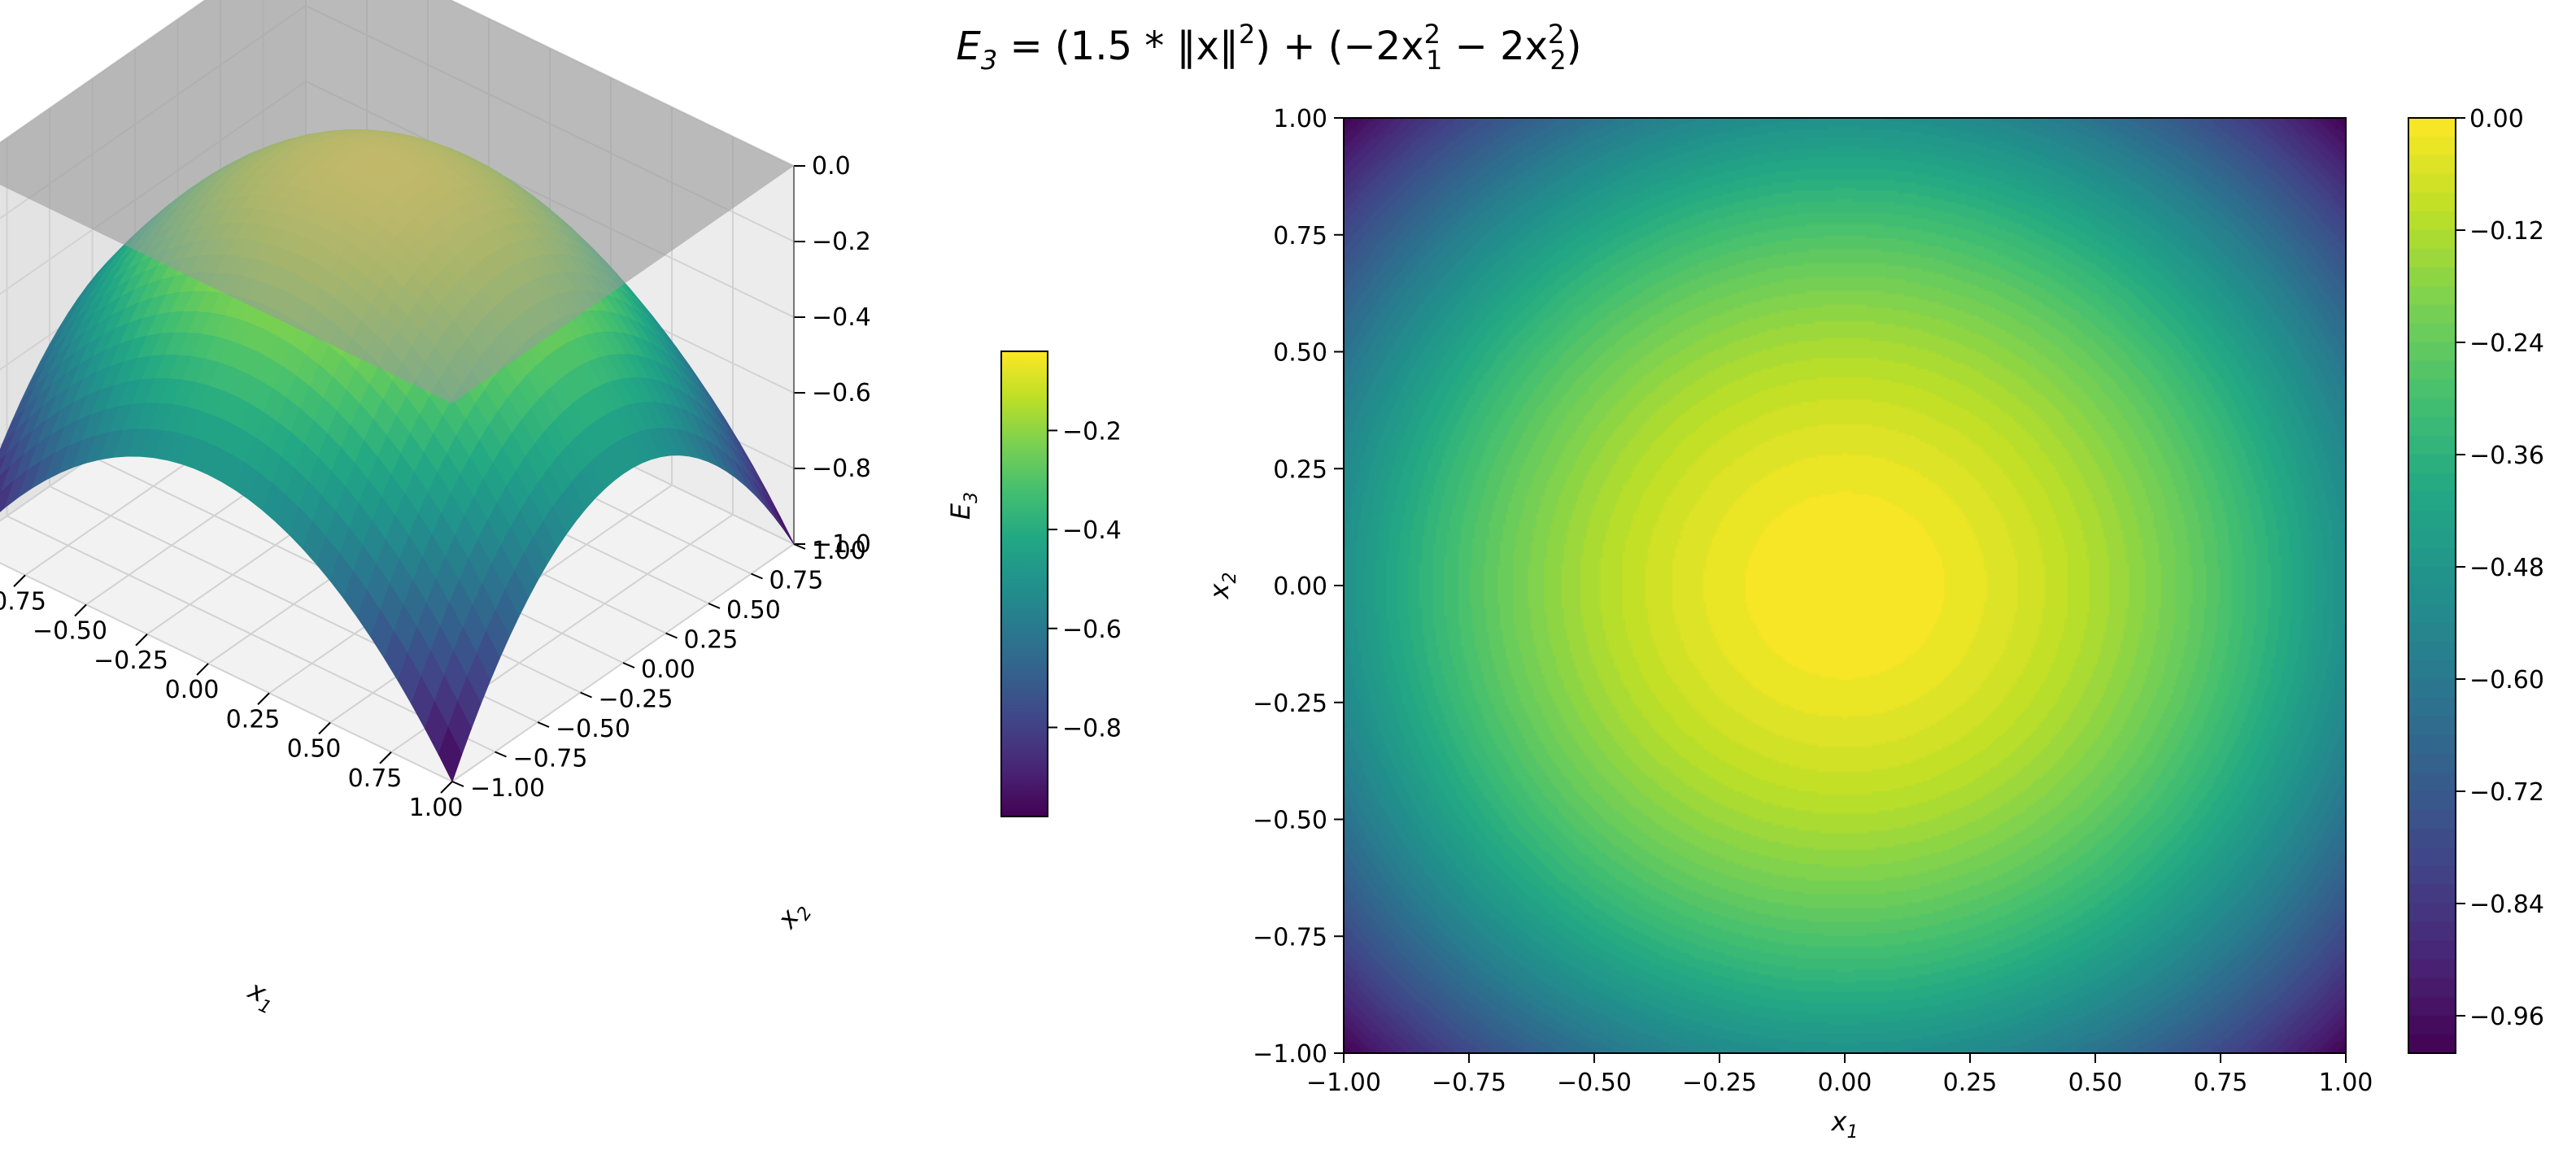 This screenshot has height=1154, width=2576. Describe the element at coordinates (1300, 119) in the screenshot. I see `heatmap-y-tick-label: 1.00` at that location.